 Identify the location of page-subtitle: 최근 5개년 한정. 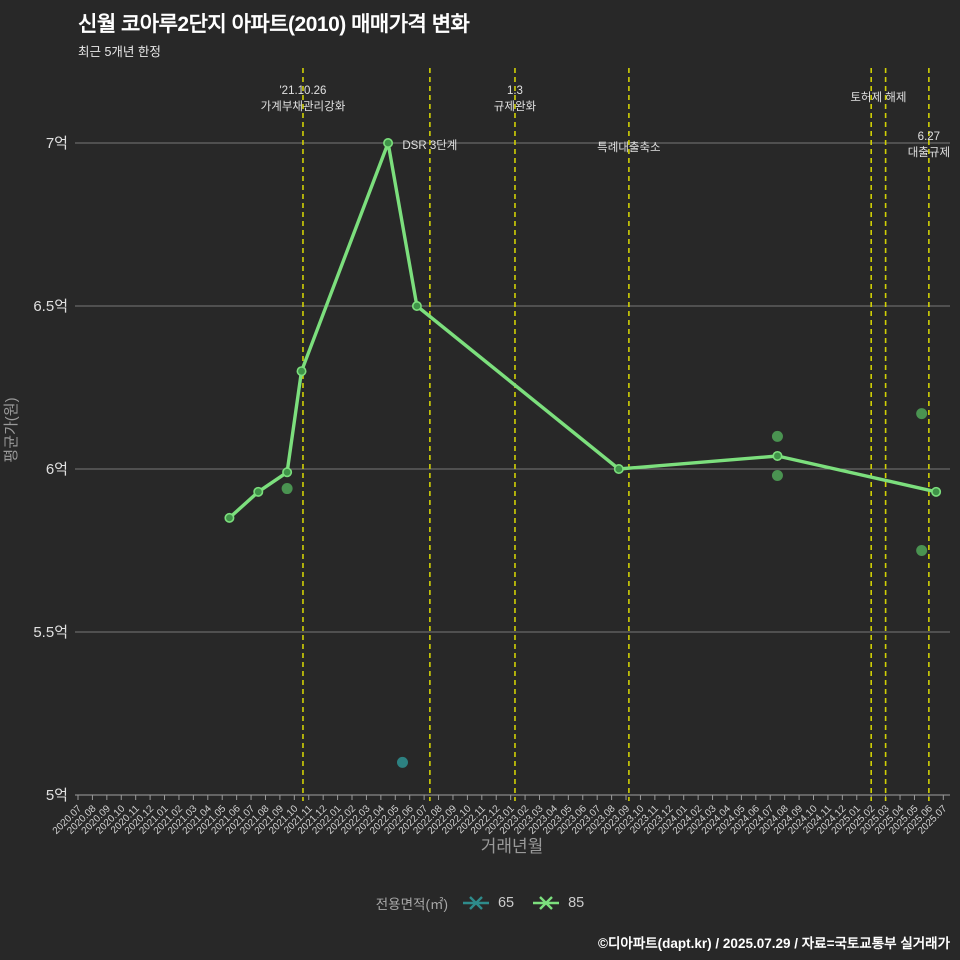
(119, 52).